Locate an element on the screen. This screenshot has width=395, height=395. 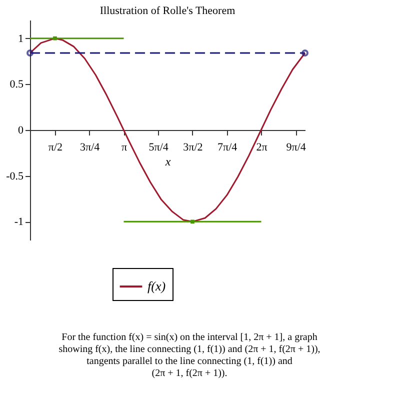
legend-label: f(x) is located at coordinates (157, 286).